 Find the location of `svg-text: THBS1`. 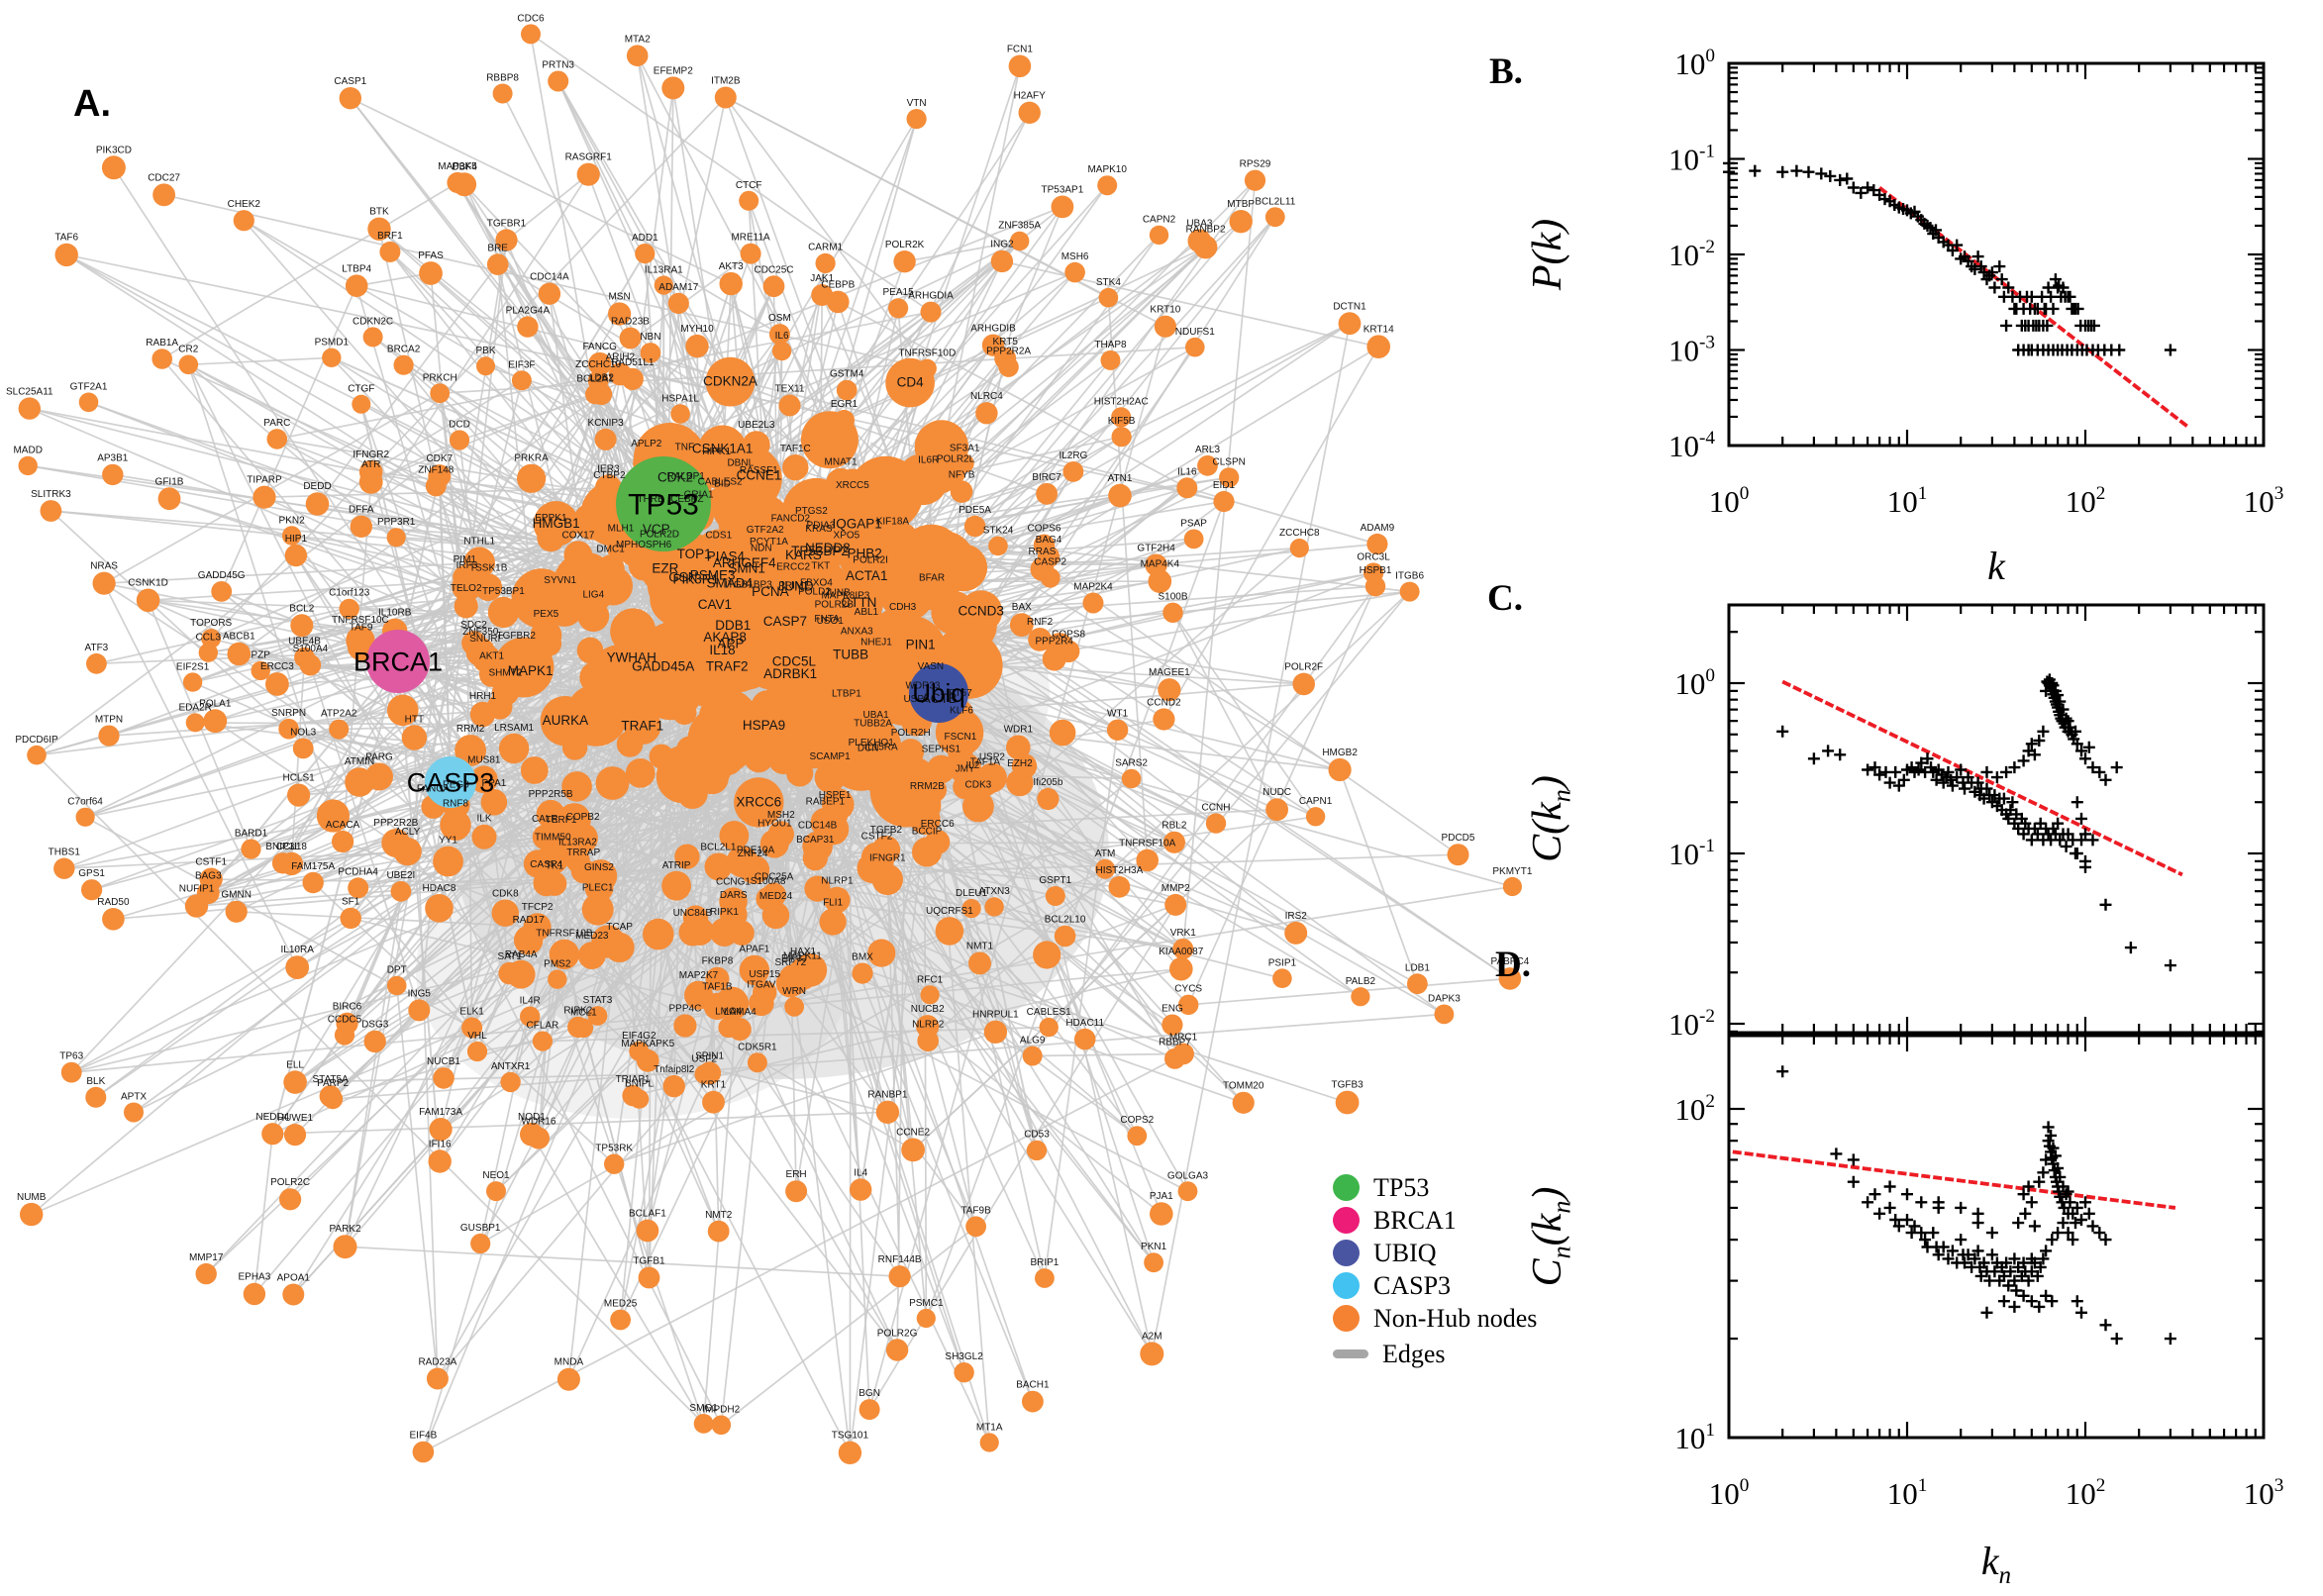

svg-text: THBS1 is located at coordinates (65, 853).